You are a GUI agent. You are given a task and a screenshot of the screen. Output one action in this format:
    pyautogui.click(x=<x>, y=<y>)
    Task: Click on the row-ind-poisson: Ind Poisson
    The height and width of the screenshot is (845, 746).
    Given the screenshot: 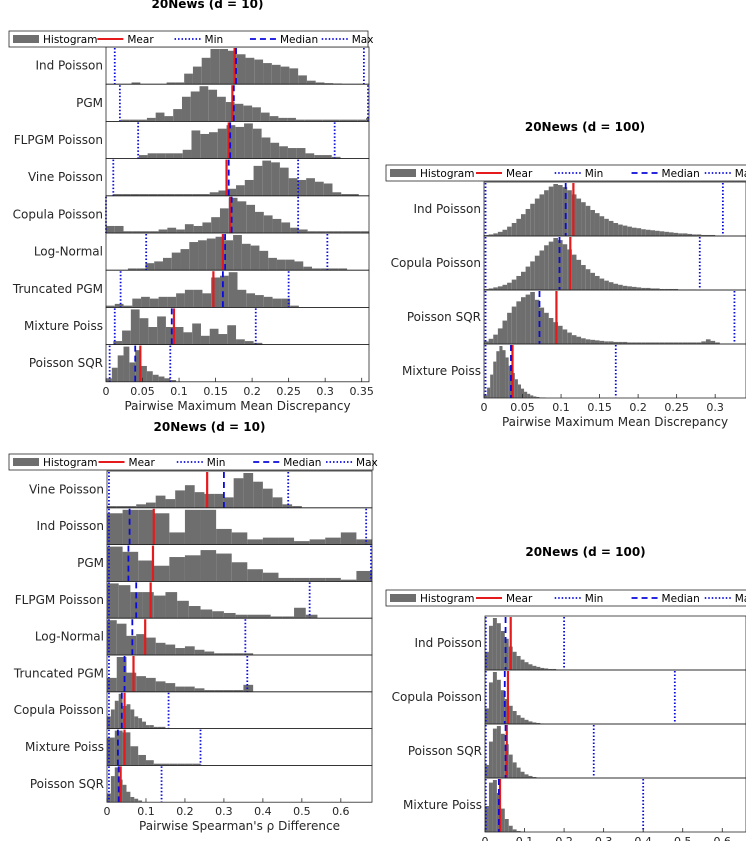 What is the action you would take?
    pyautogui.click(x=204, y=526)
    